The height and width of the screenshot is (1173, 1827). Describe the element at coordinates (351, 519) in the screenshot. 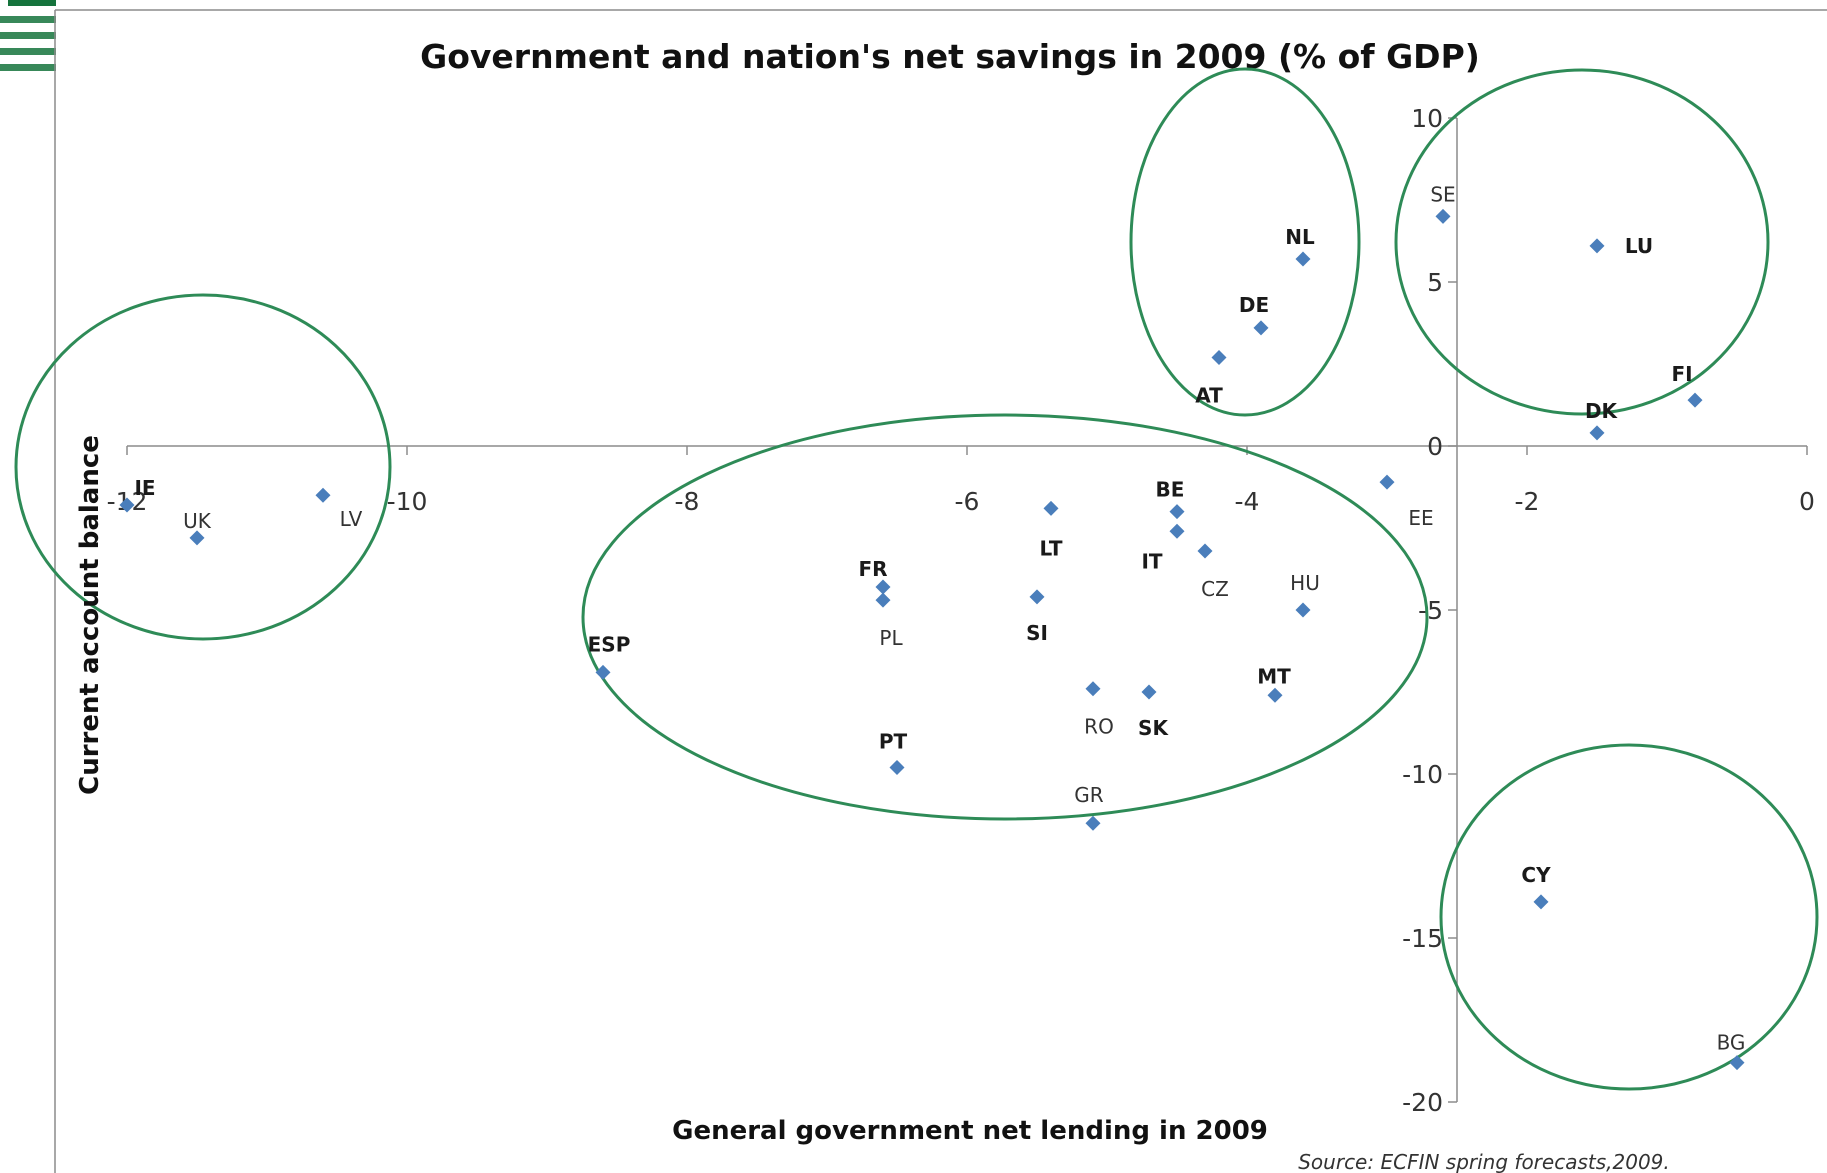

I see `point-label-lv: LV` at that location.